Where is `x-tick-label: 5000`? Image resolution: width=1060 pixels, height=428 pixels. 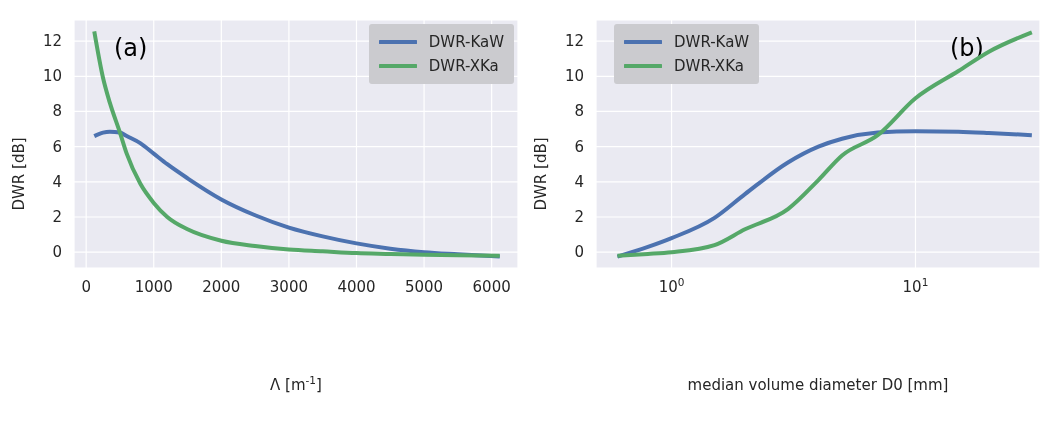 x-tick-label: 5000 is located at coordinates (424, 287).